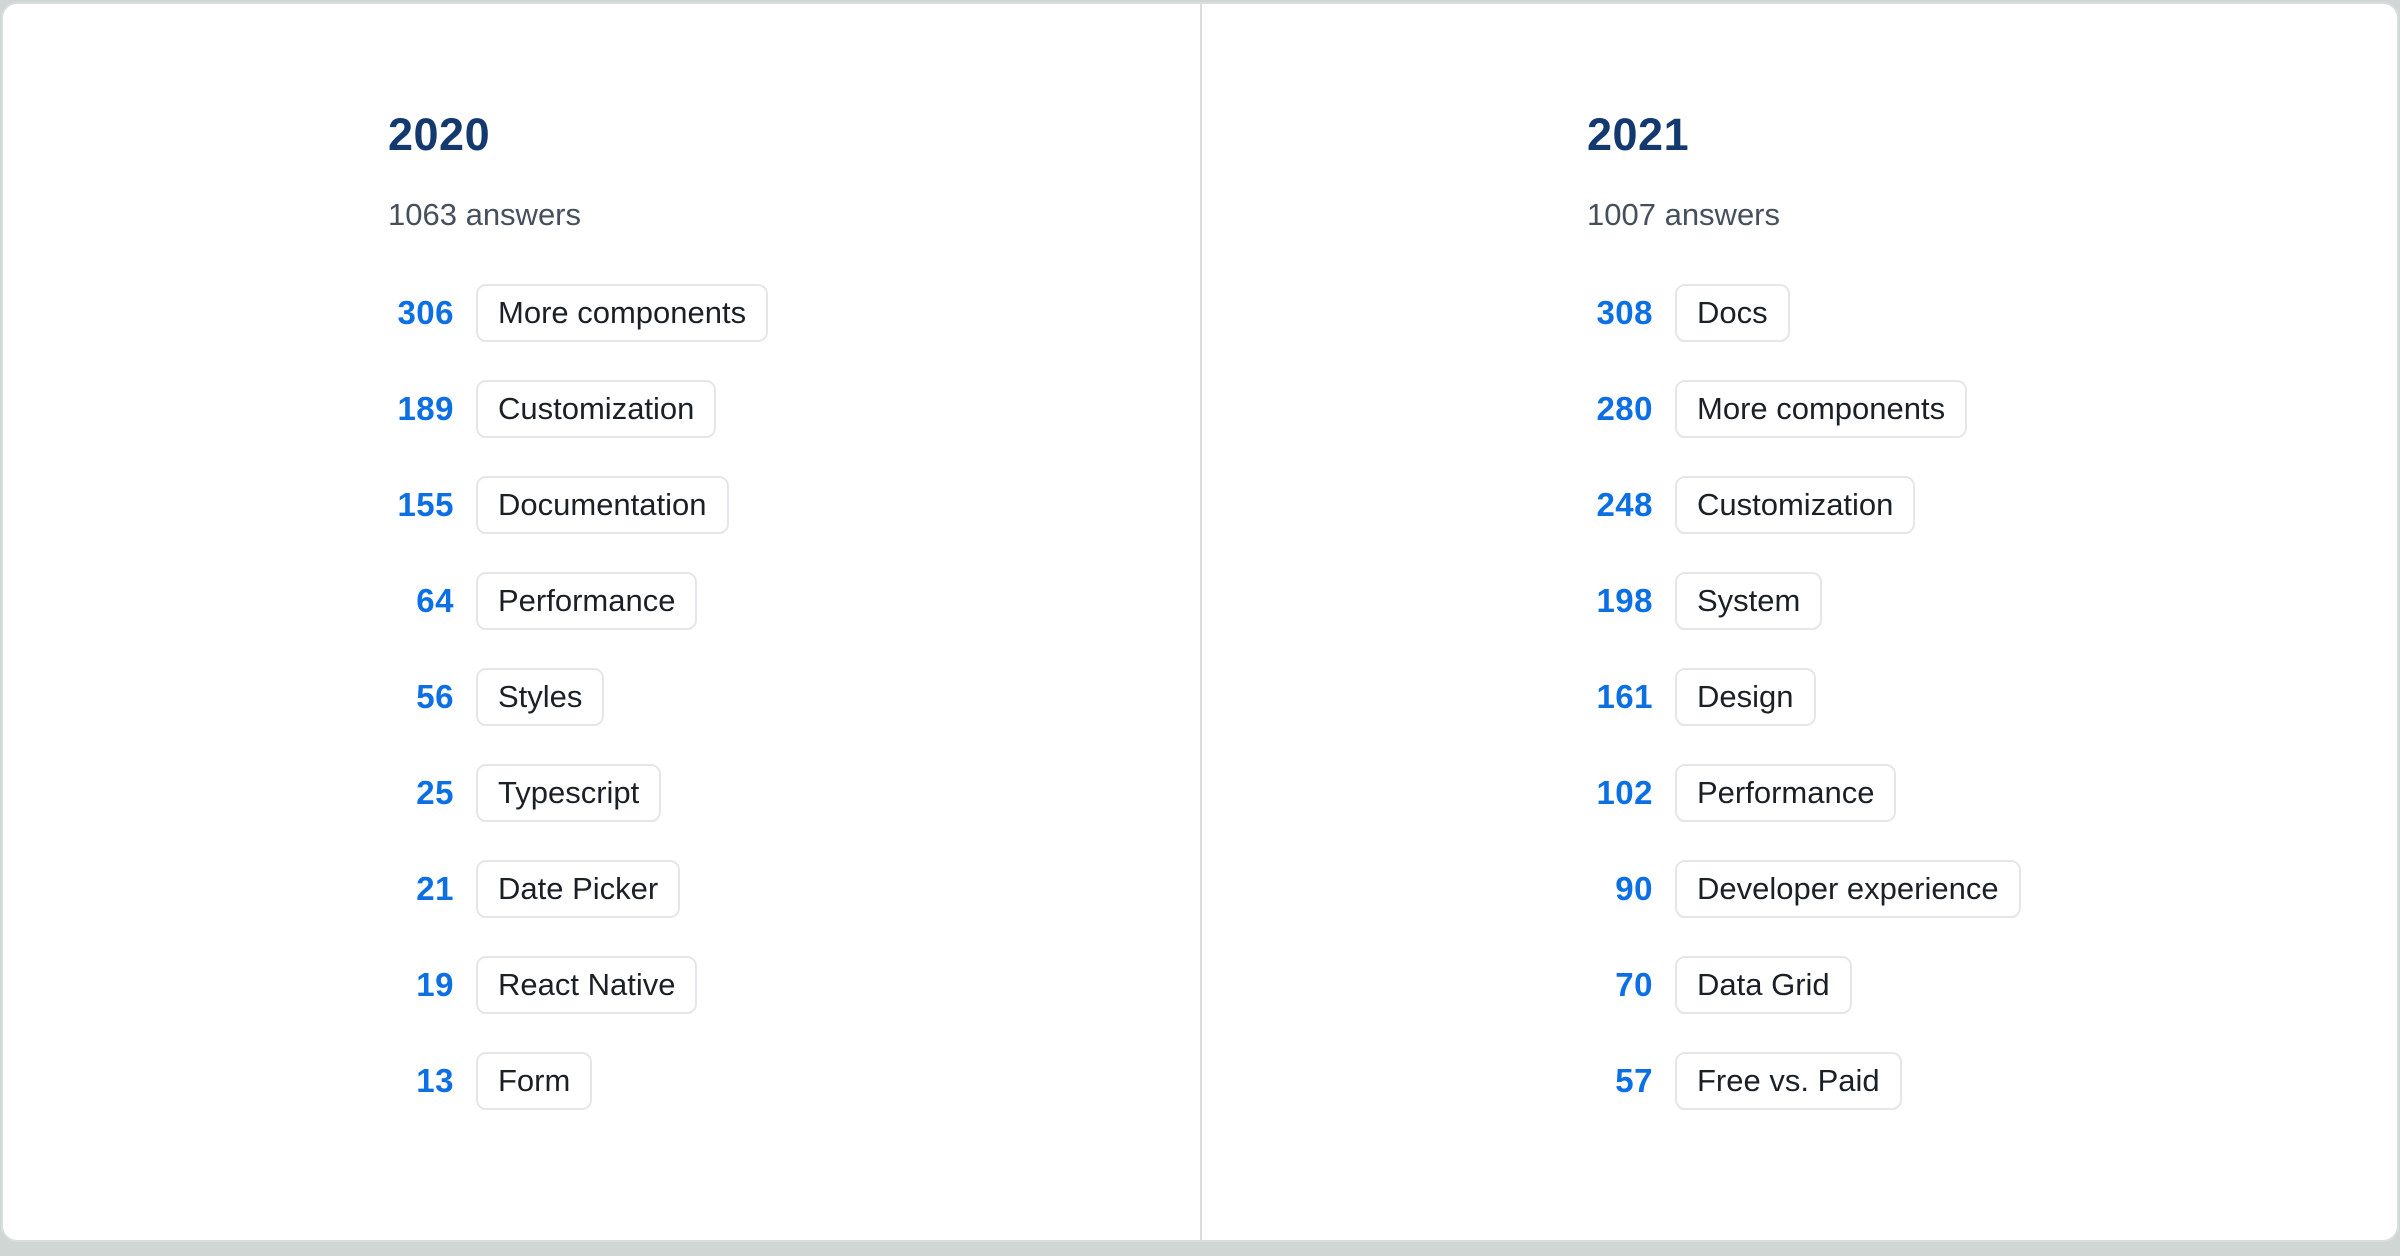  I want to click on answer-row: 248 Customization, so click(1972, 505).